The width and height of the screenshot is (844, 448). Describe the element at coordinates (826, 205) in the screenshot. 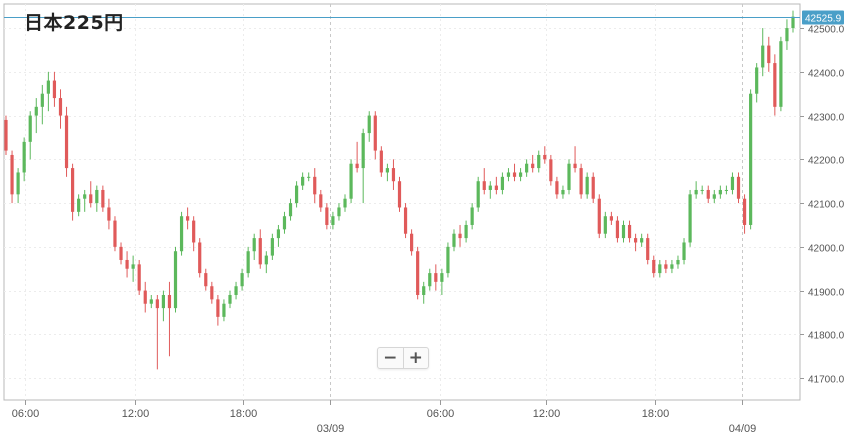

I see `y-tick-label: 42100.0` at that location.